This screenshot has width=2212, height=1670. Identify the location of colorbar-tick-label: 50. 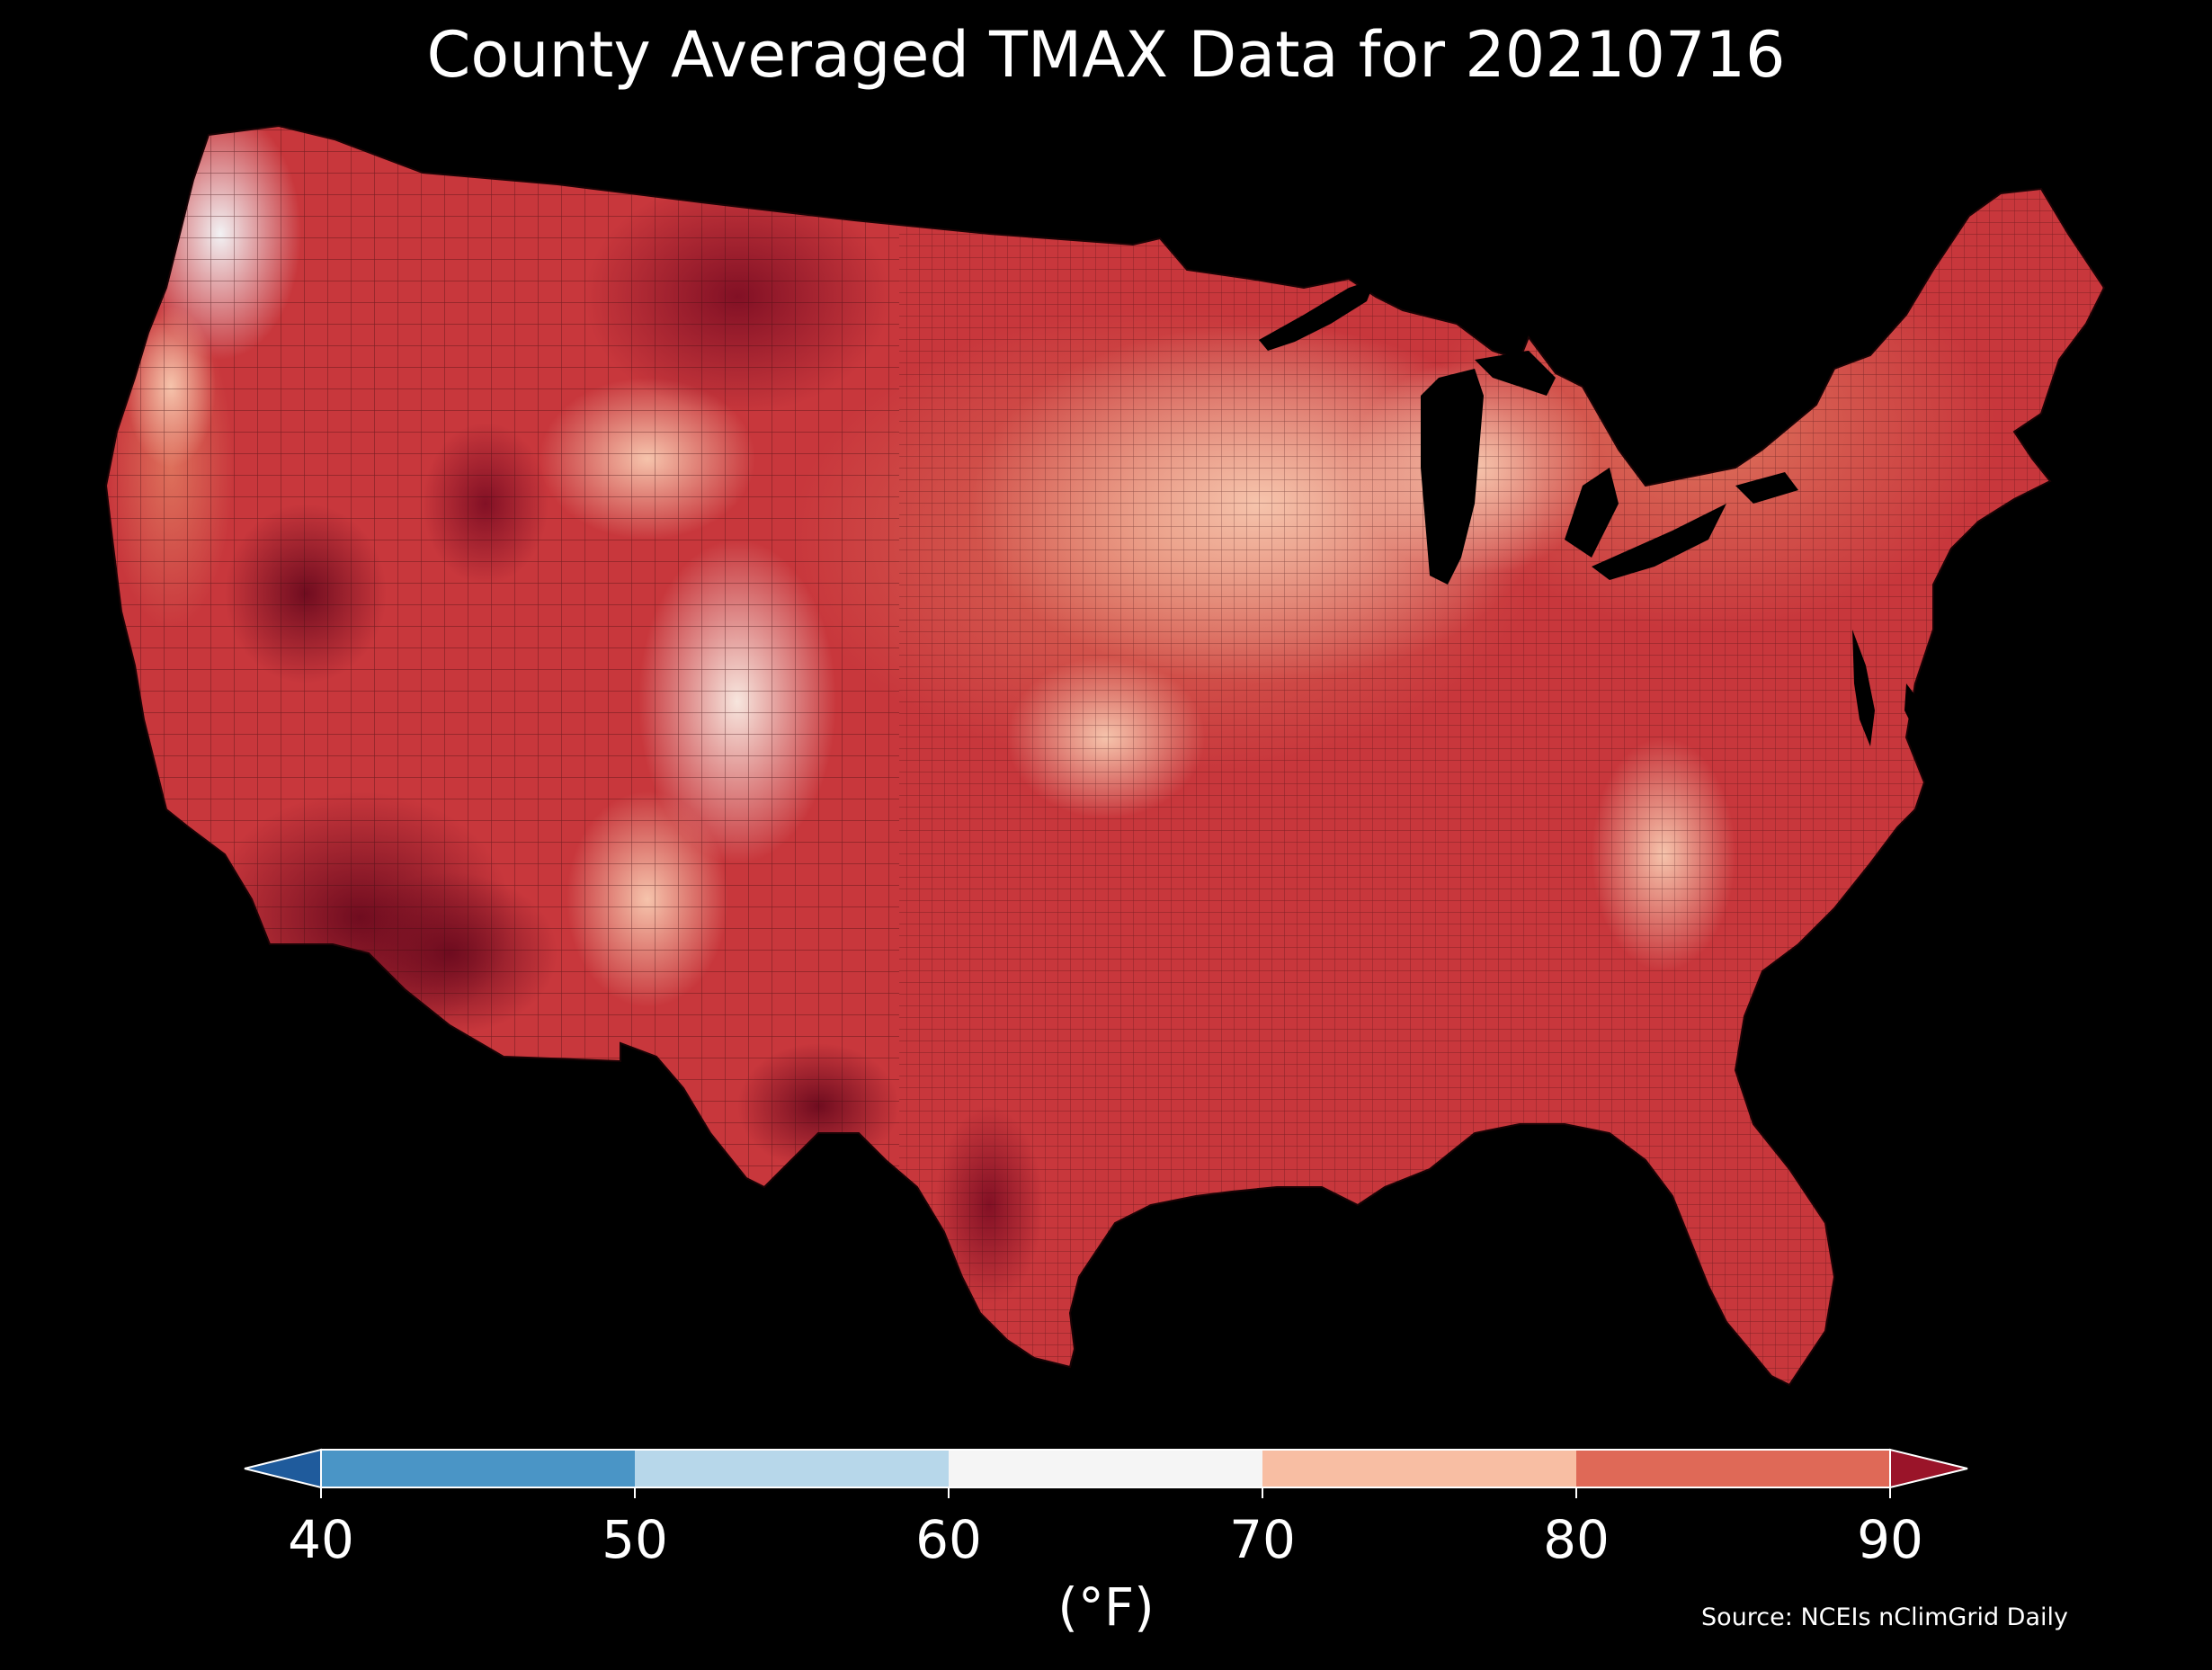
(635, 1539).